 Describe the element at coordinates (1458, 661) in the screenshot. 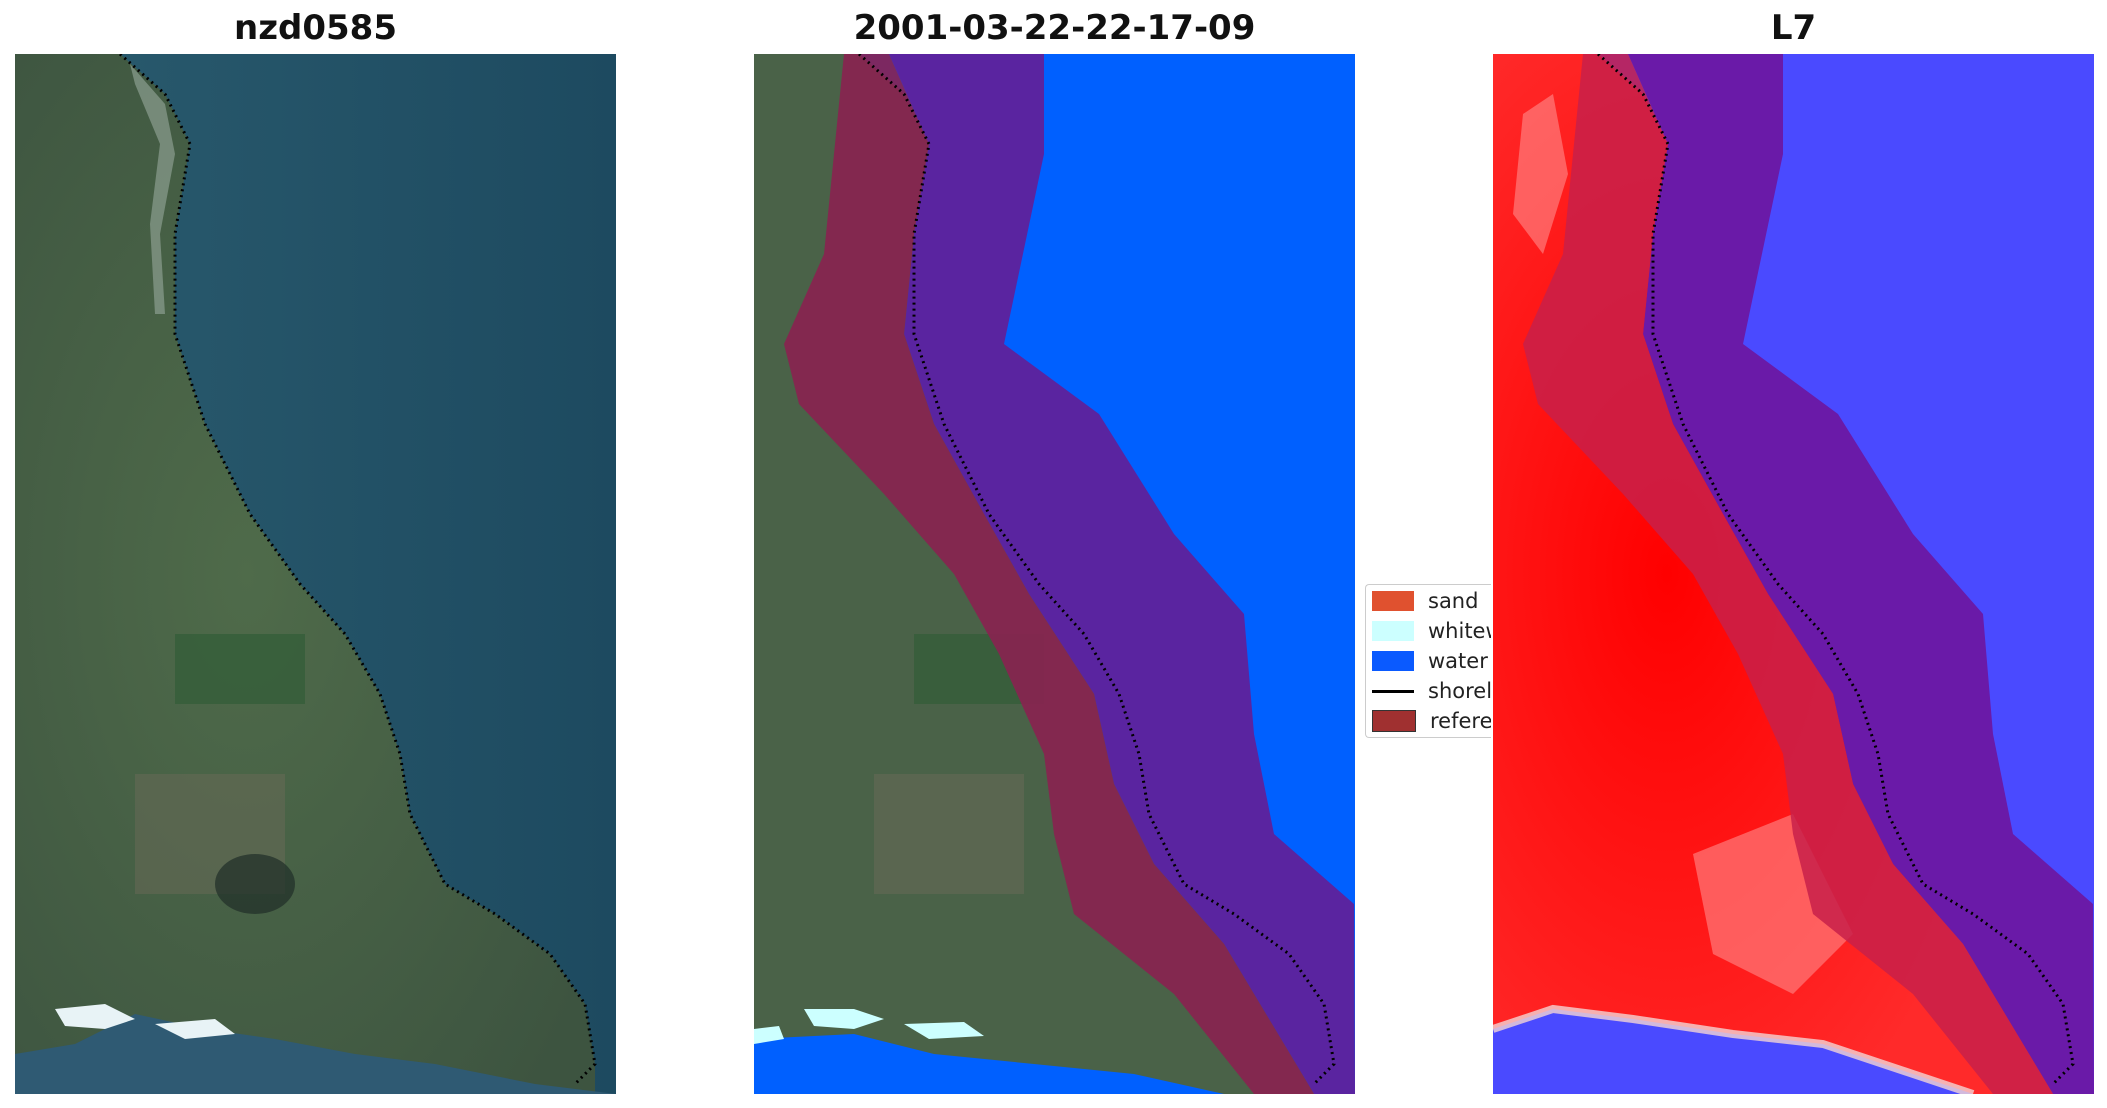

I see `legend-label-water: water` at that location.